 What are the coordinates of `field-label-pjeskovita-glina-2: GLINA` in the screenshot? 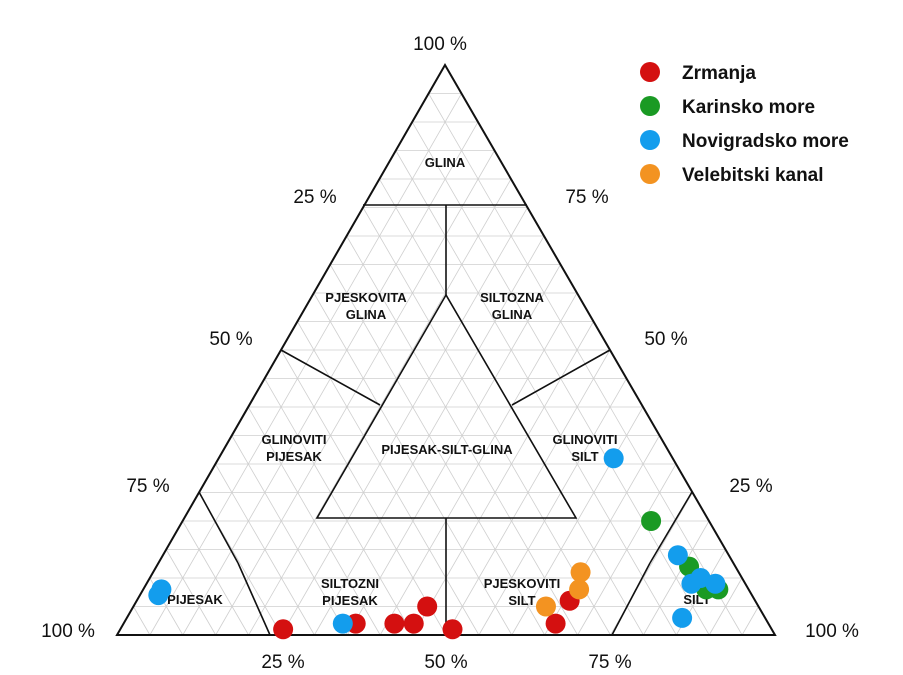 It's located at (366, 314).